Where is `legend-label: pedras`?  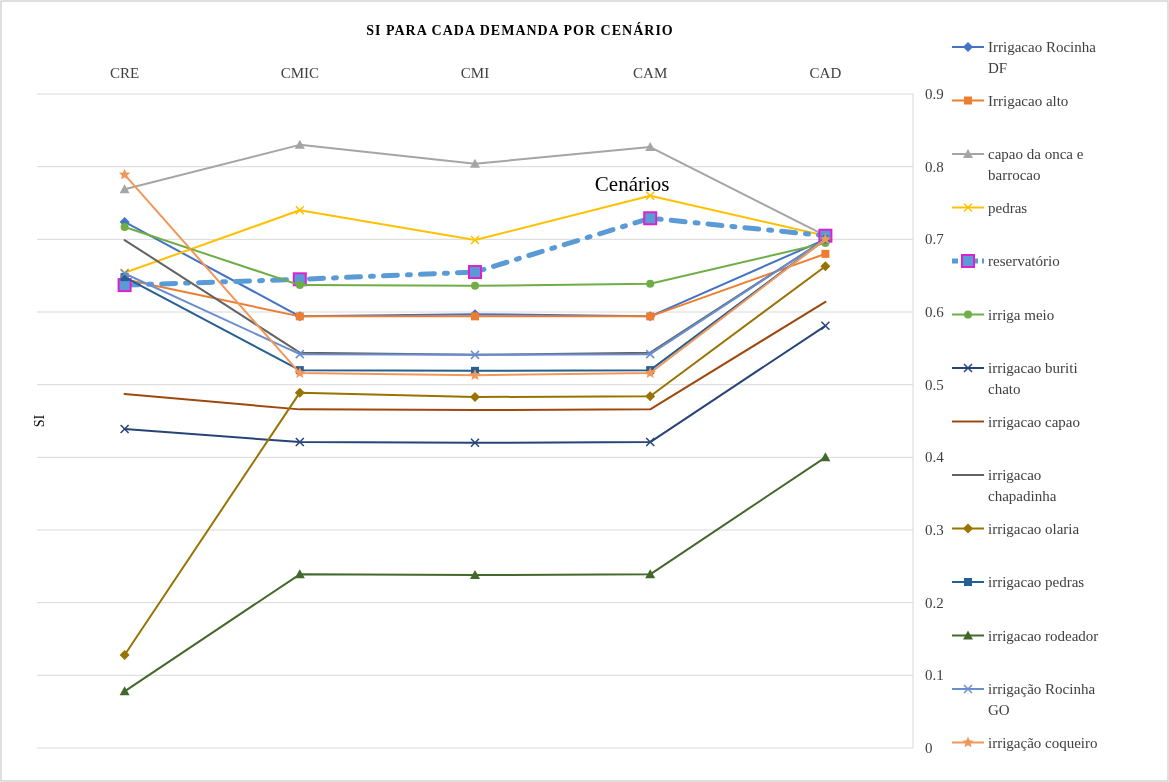
legend-label: pedras is located at coordinates (1008, 207).